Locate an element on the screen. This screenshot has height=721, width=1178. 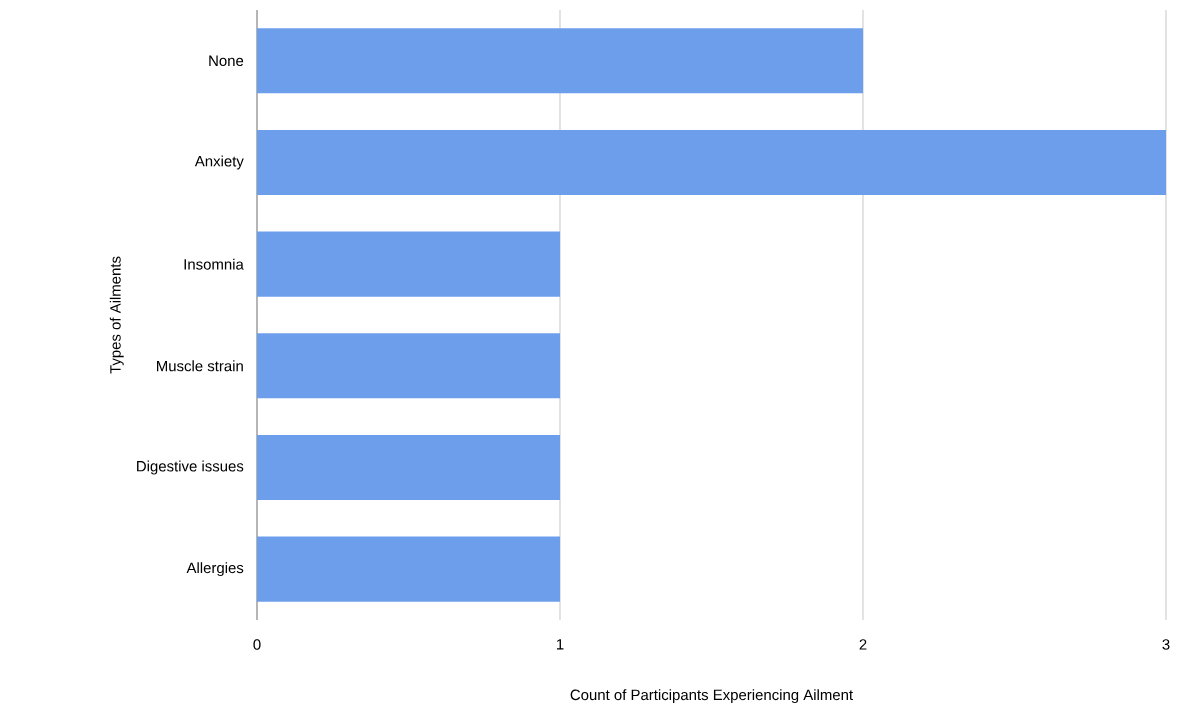
x-axis-title: Count of Participants Experiencing Ailment is located at coordinates (711, 696).